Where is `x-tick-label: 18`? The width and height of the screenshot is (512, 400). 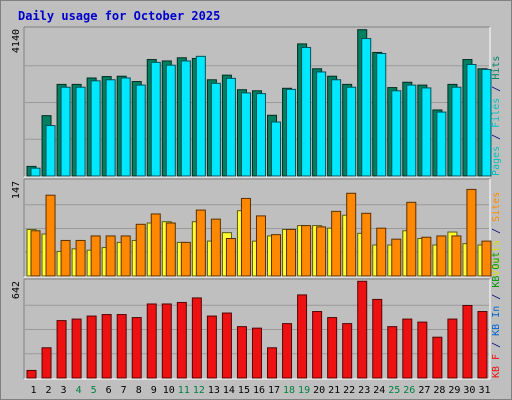 x-tick-label: 18 is located at coordinates (289, 390).